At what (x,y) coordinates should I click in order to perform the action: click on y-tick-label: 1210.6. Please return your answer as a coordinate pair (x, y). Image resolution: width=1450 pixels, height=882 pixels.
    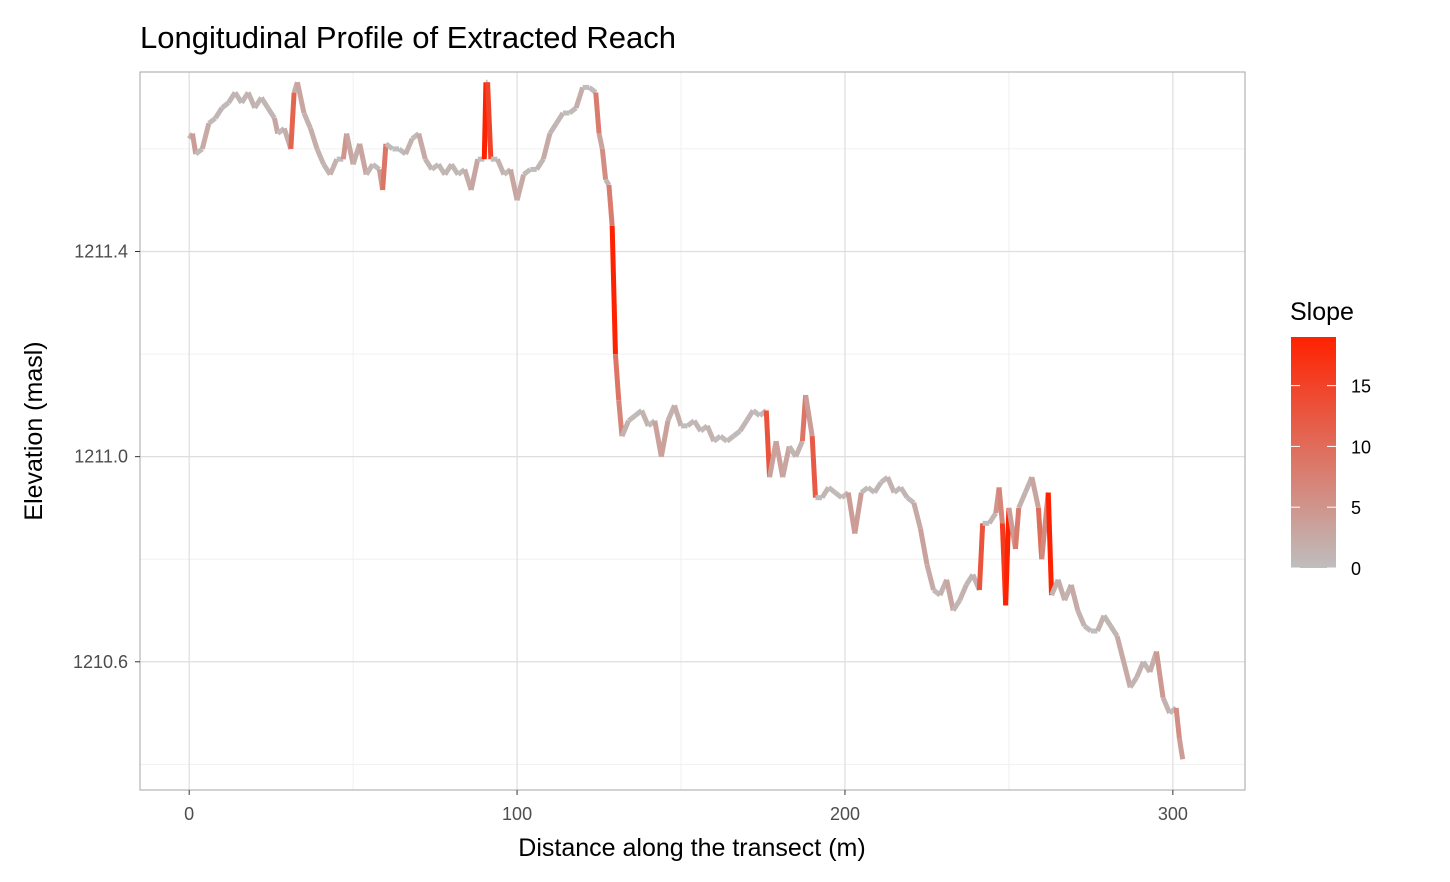
    Looking at the image, I should click on (100, 662).